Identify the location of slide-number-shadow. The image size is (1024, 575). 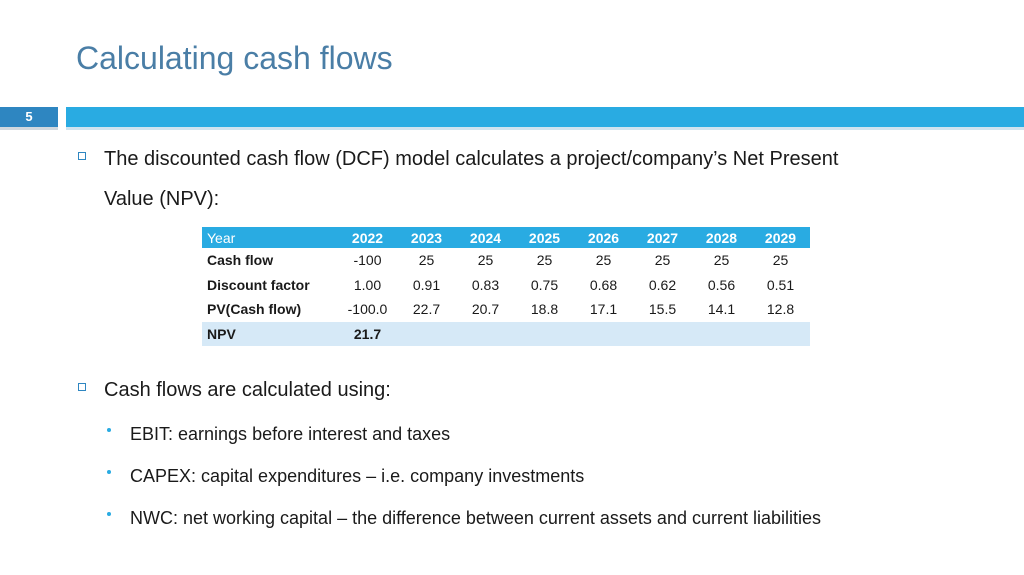
(29, 128).